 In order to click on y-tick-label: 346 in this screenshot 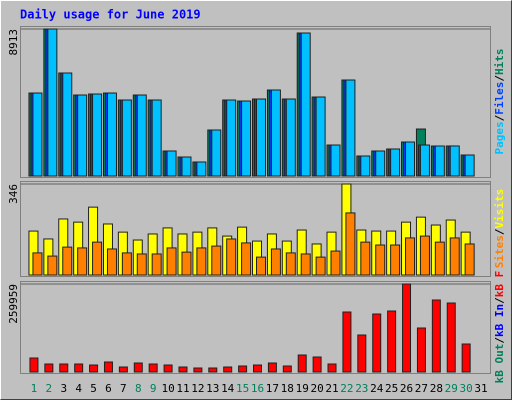, I will do `click(13, 194)`.